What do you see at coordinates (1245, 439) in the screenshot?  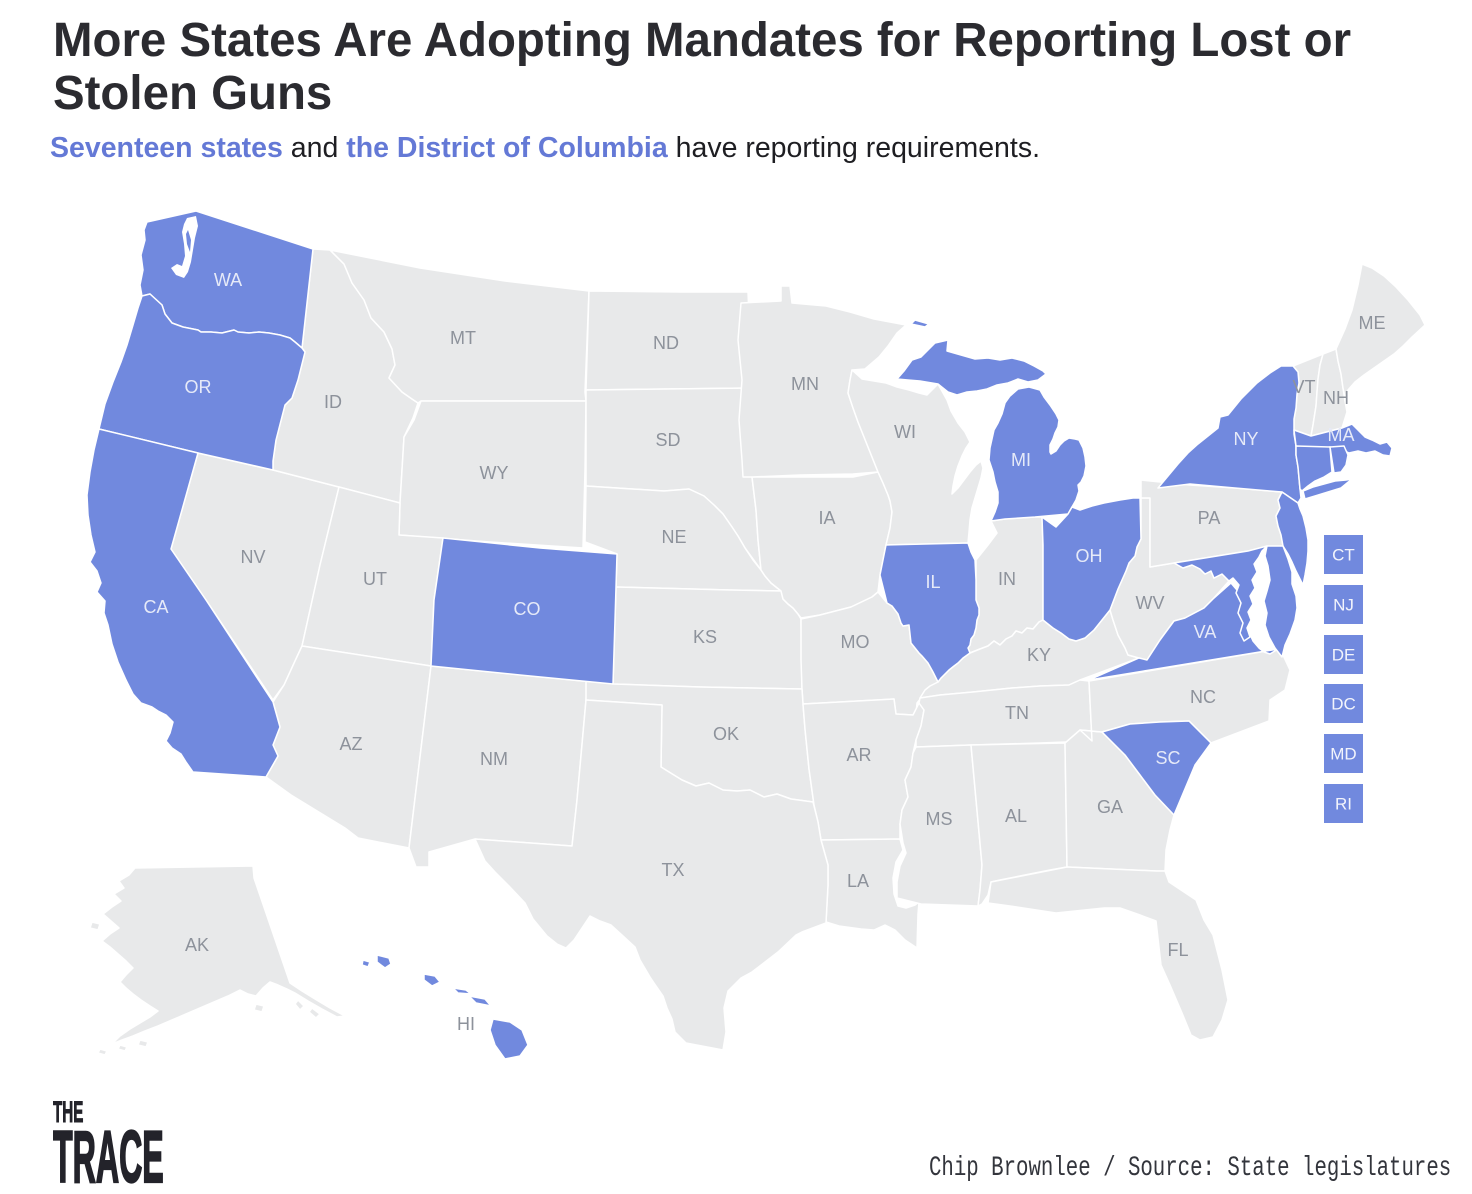 I see `svg-text: NY` at bounding box center [1245, 439].